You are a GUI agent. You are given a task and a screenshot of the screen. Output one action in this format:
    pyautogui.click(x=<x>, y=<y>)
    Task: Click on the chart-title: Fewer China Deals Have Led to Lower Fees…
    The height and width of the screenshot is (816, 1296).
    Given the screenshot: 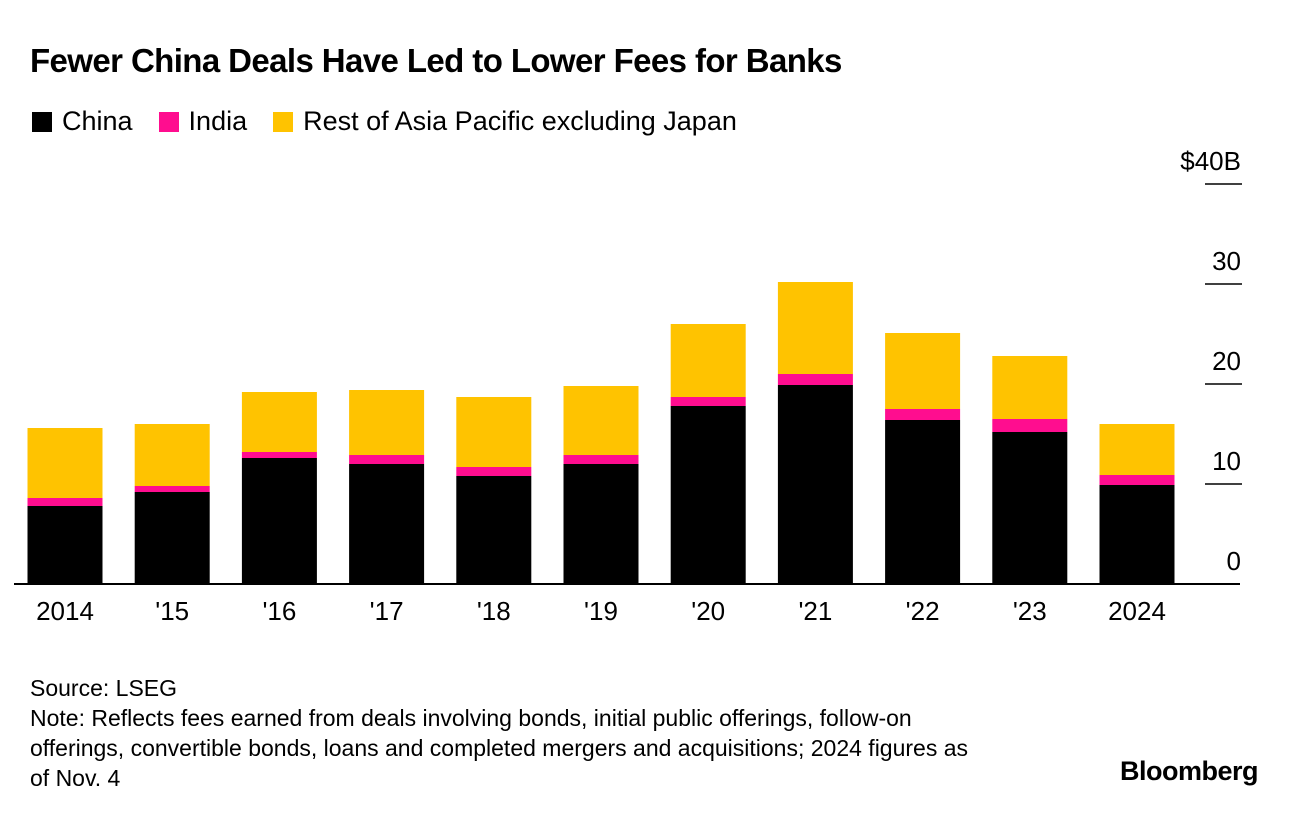 What is the action you would take?
    pyautogui.click(x=436, y=60)
    